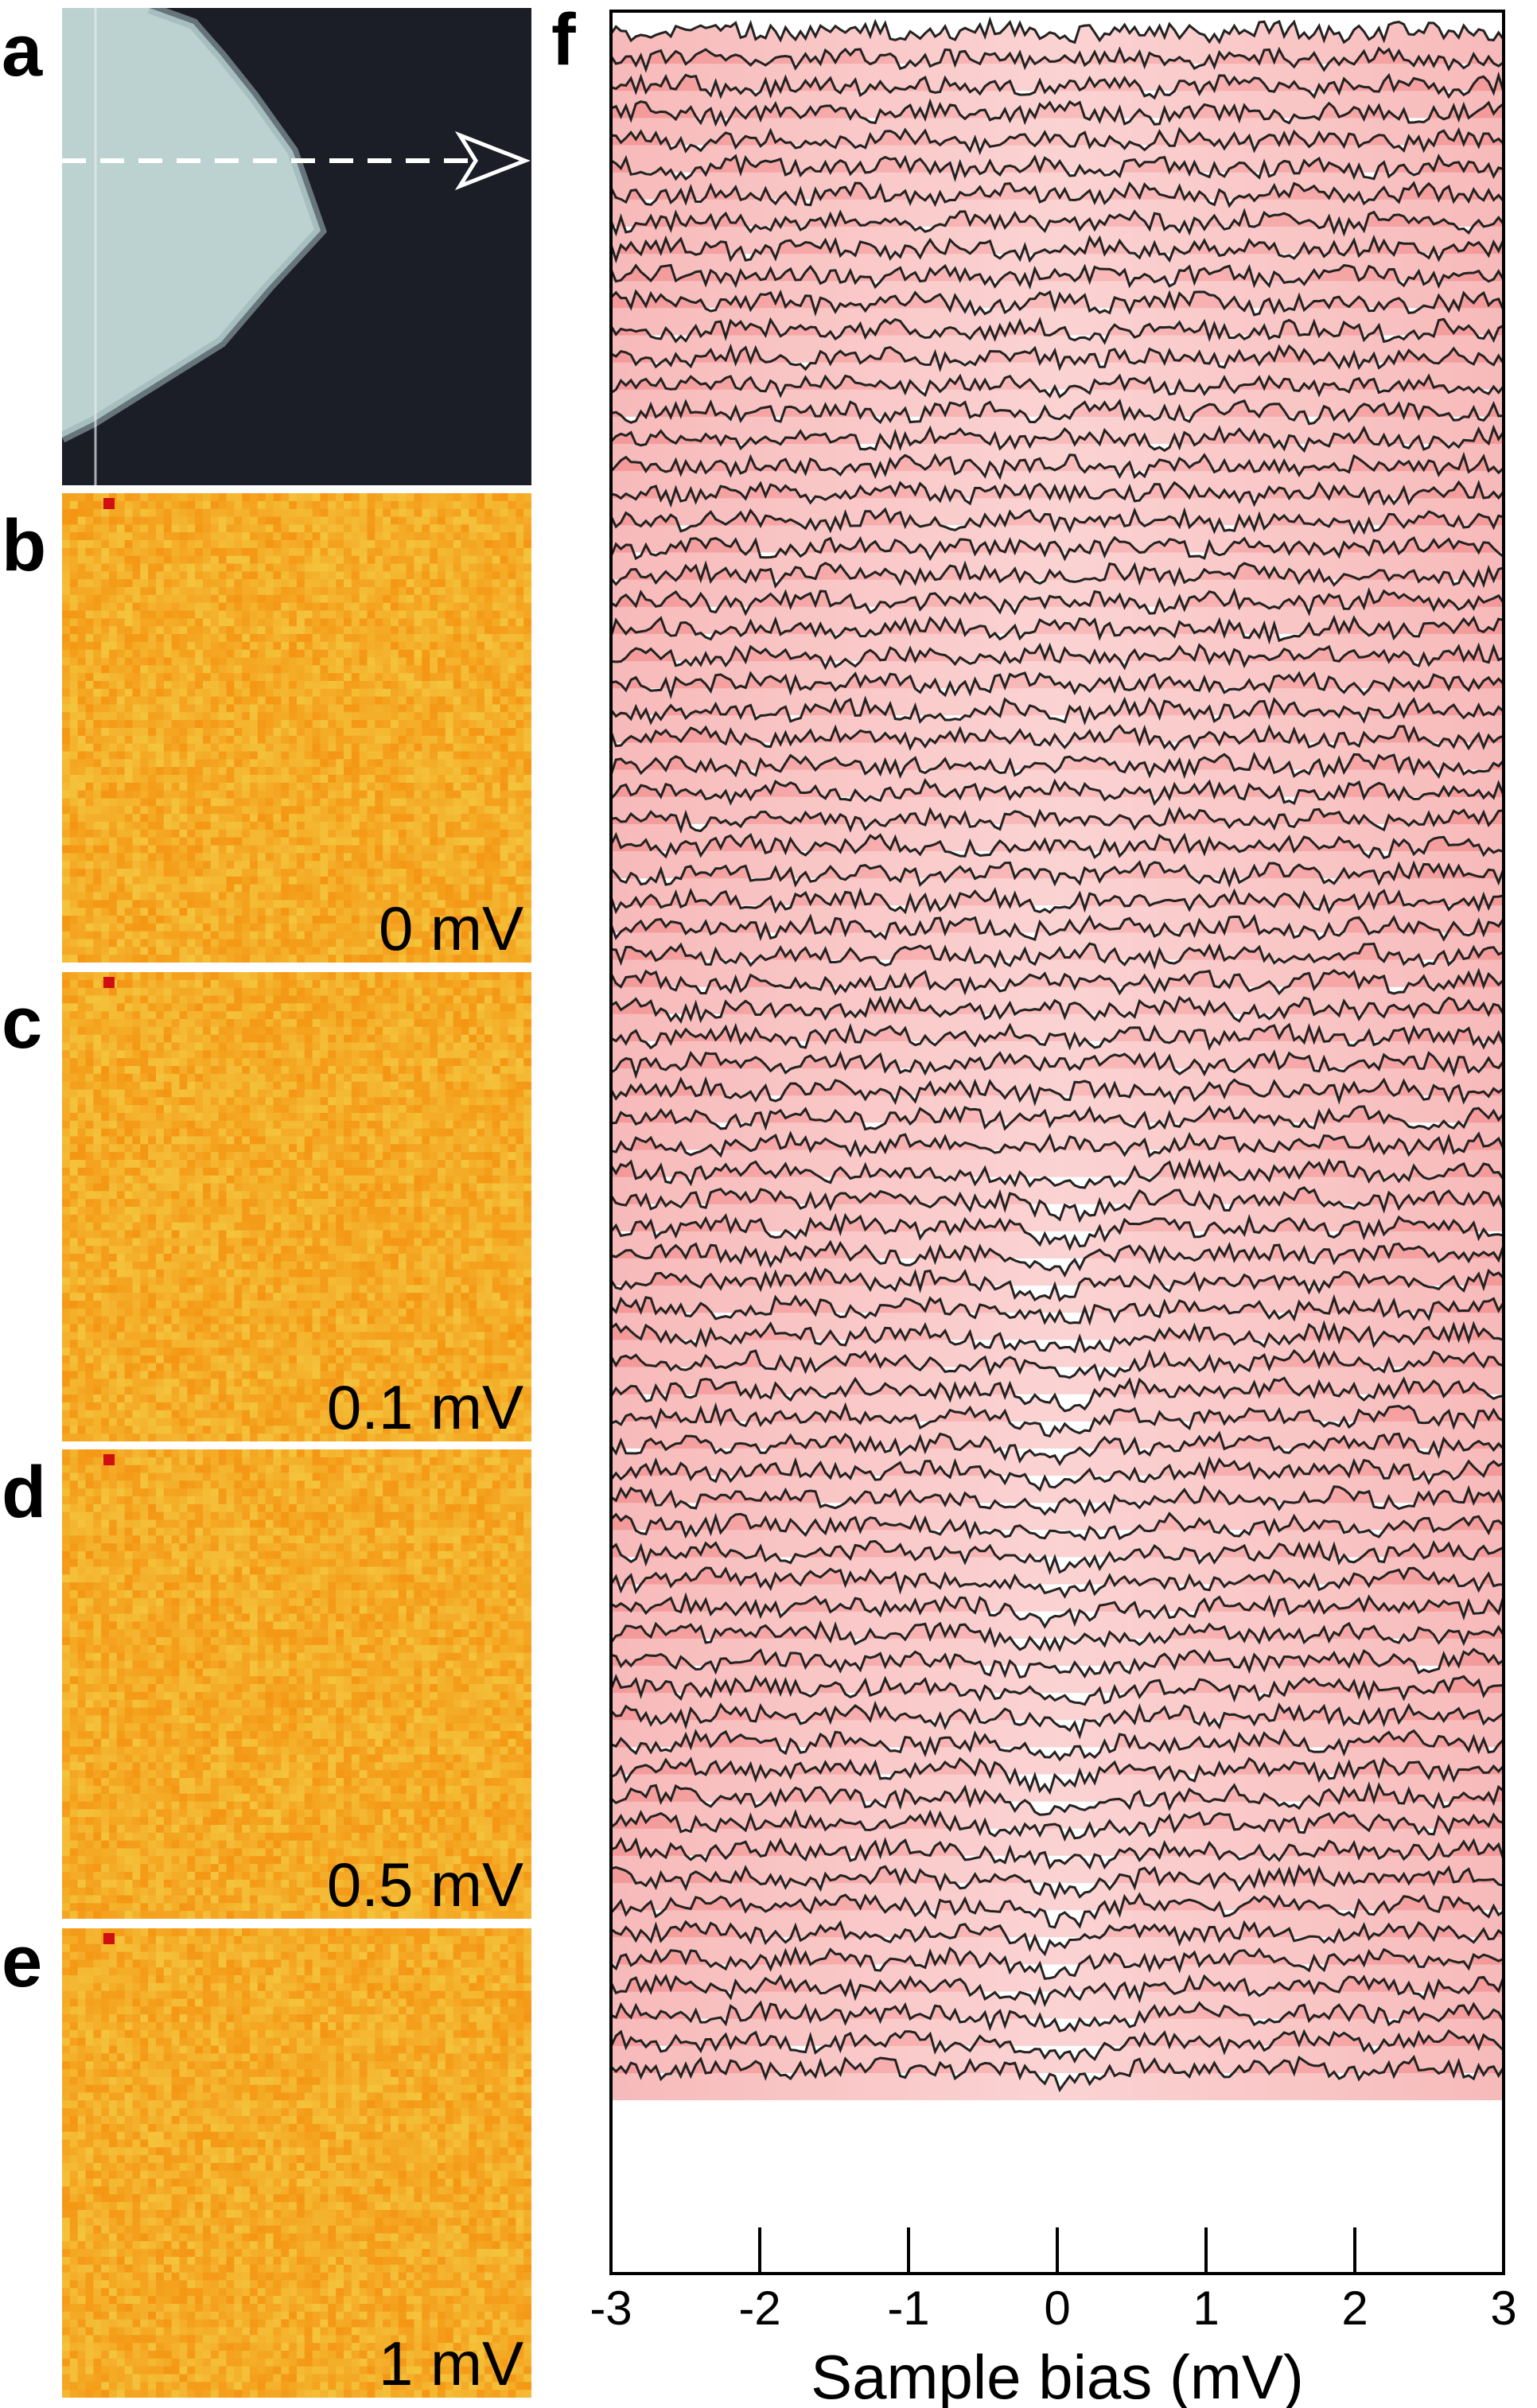 This screenshot has height=2408, width=1537. I want to click on x-axis: -3 -2 -1 0 1 2 3, so click(1053, 2281).